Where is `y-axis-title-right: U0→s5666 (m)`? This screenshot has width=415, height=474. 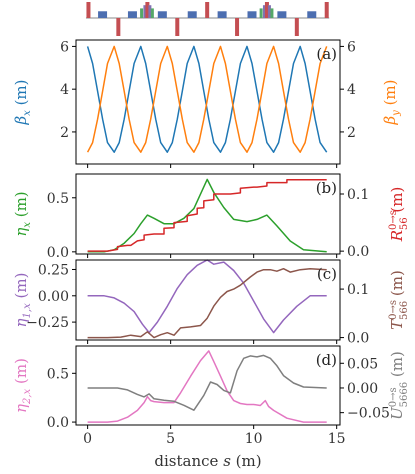
y-axis-title-right: U0→s5666 (m) is located at coordinates (399, 385).